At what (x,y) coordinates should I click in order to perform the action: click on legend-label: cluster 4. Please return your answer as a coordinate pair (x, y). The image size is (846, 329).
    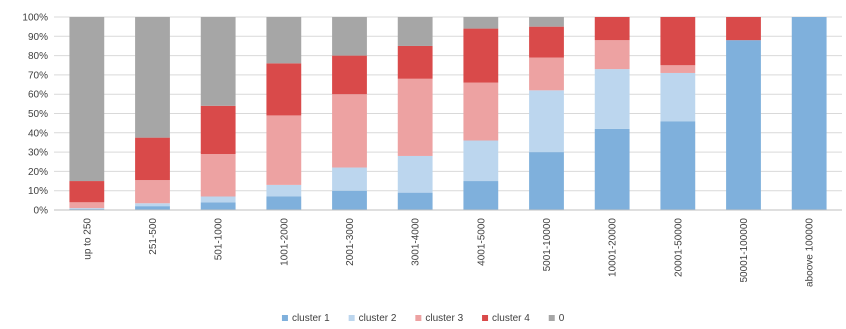
    Looking at the image, I should click on (511, 318).